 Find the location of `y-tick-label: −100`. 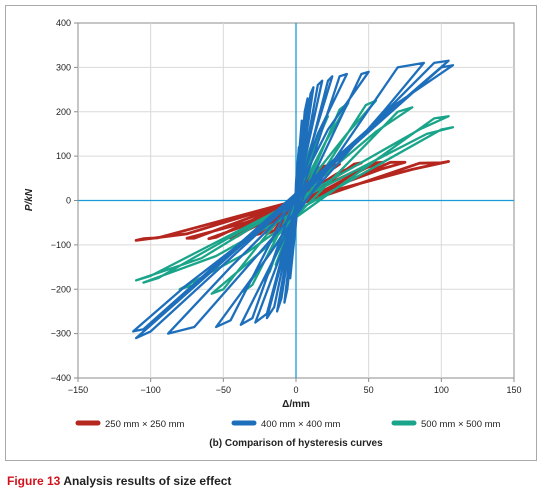

y-tick-label: −100 is located at coordinates (61, 245).